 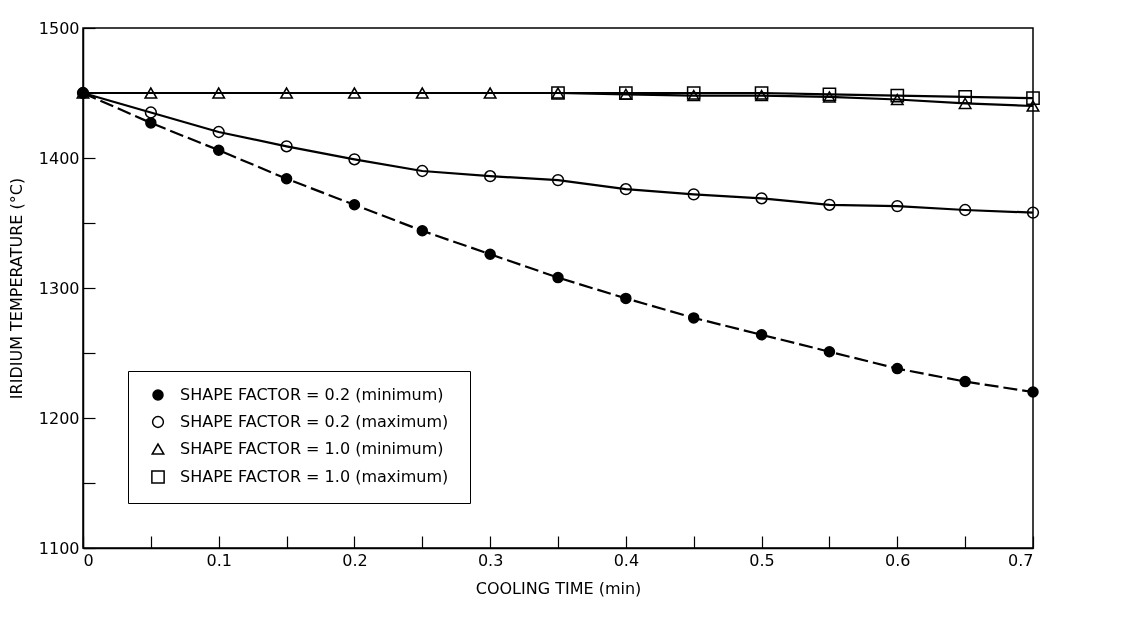 I want to click on x-tick-label: 0, so click(x=88, y=560).